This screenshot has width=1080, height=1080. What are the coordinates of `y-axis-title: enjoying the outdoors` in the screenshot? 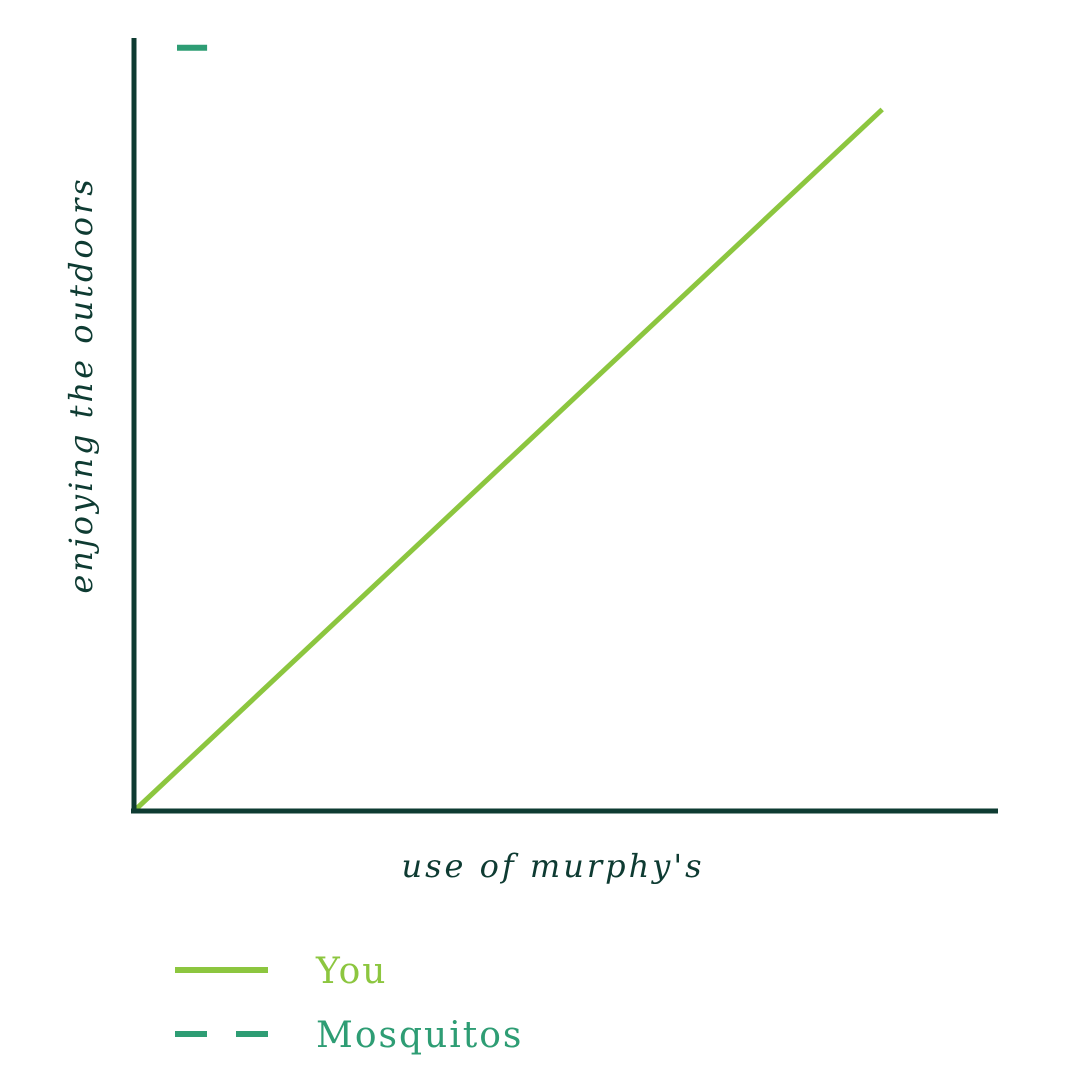 It's located at (81, 384).